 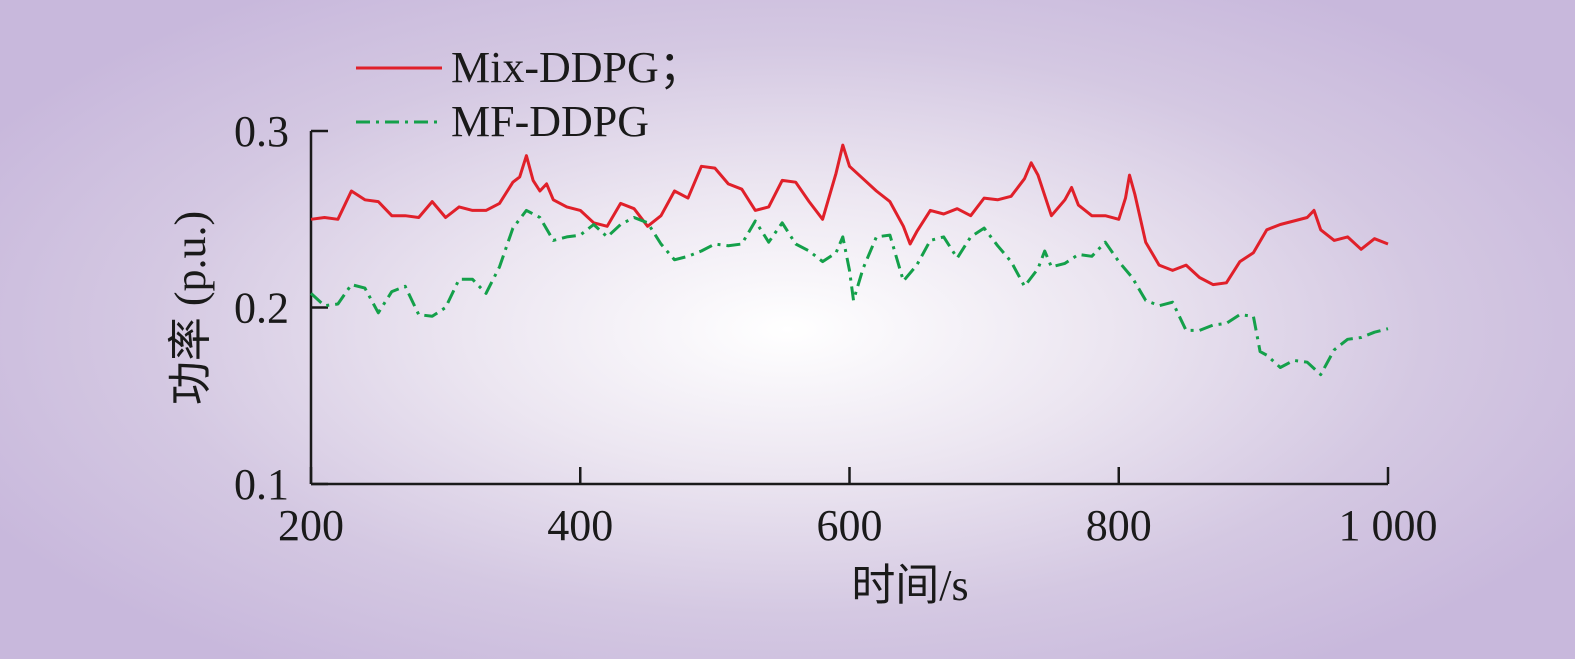 I want to click on legend-label-2: MF-DDPG, so click(x=550, y=121).